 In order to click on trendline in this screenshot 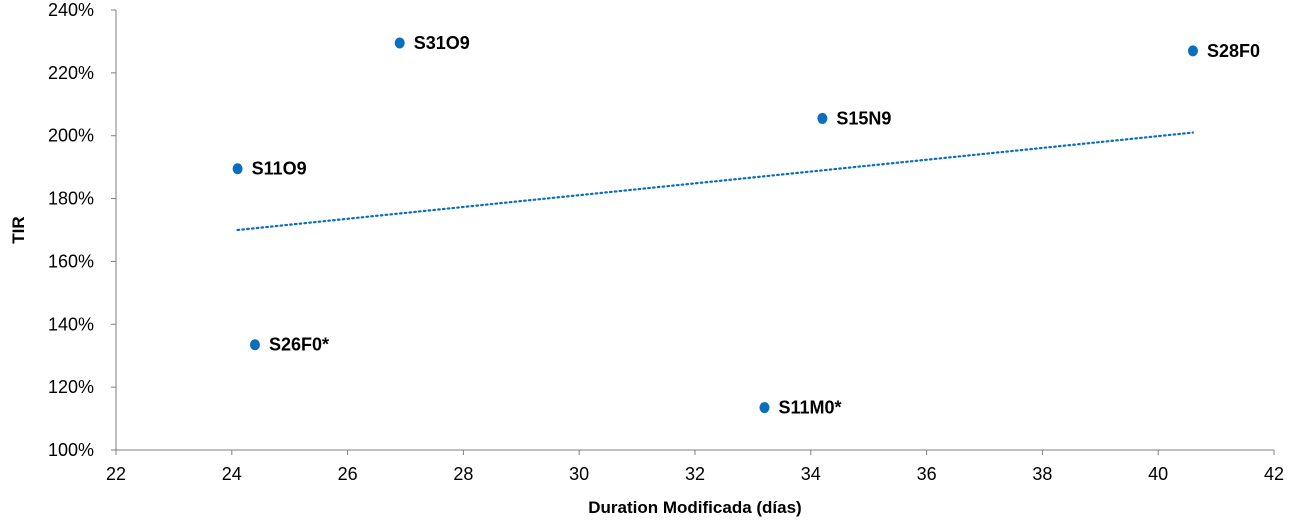, I will do `click(715, 181)`.